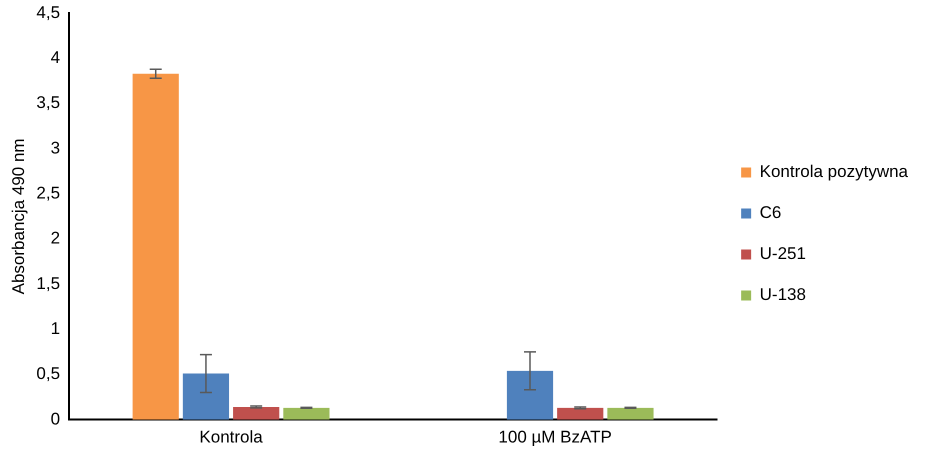 The width and height of the screenshot is (928, 461). I want to click on x-tick-label: Kontrola, so click(231, 436).